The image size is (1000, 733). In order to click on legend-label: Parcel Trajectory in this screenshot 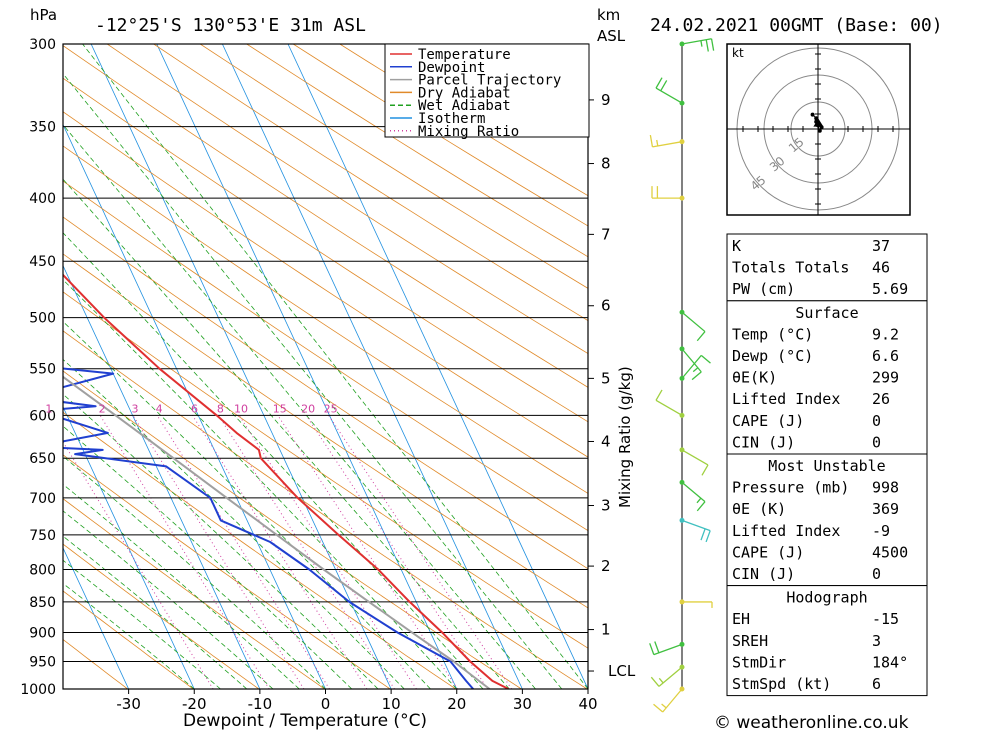, I will do `click(489, 81)`.